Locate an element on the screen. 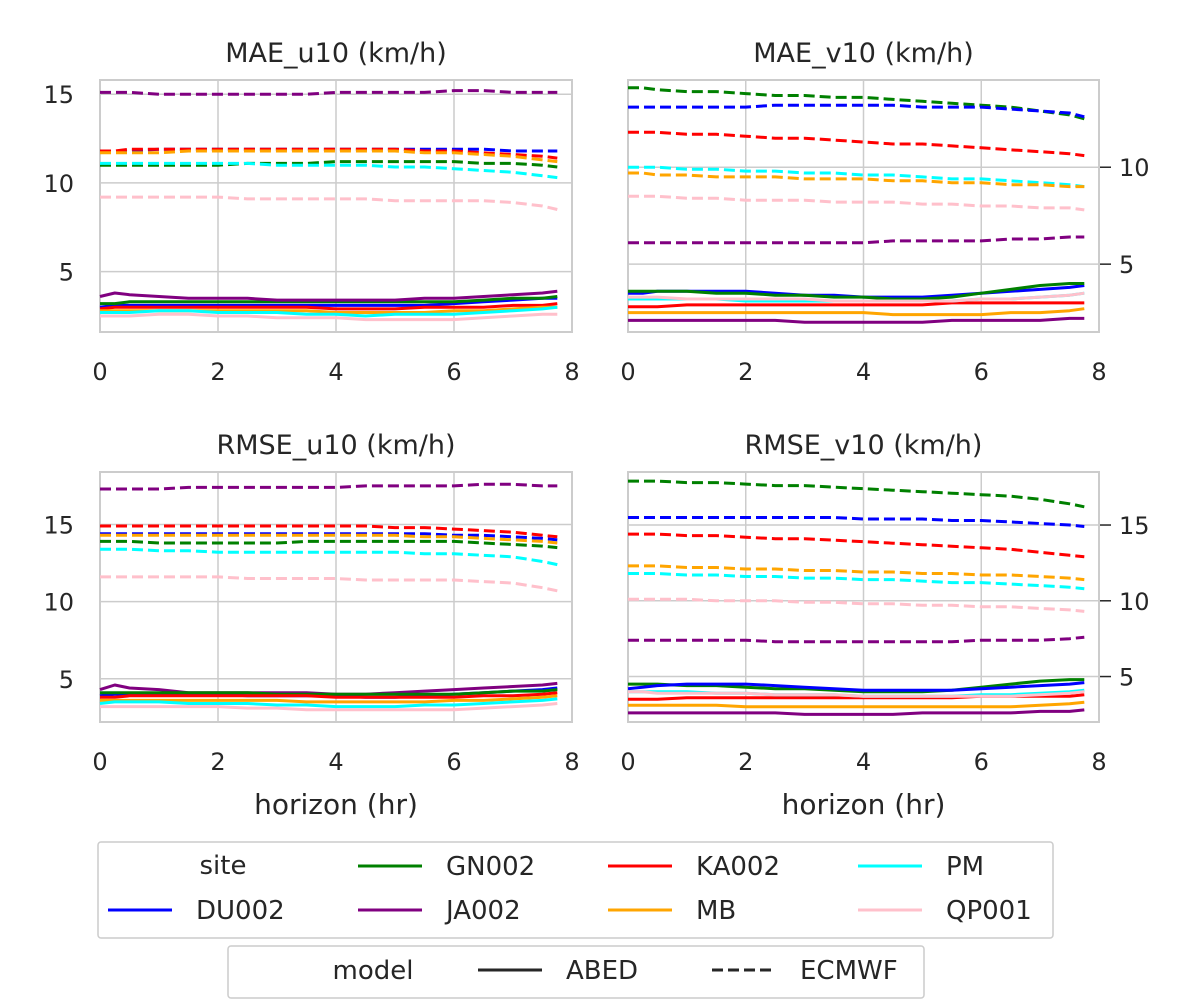  legend-model: model ABED ECMWF is located at coordinates (576, 972).